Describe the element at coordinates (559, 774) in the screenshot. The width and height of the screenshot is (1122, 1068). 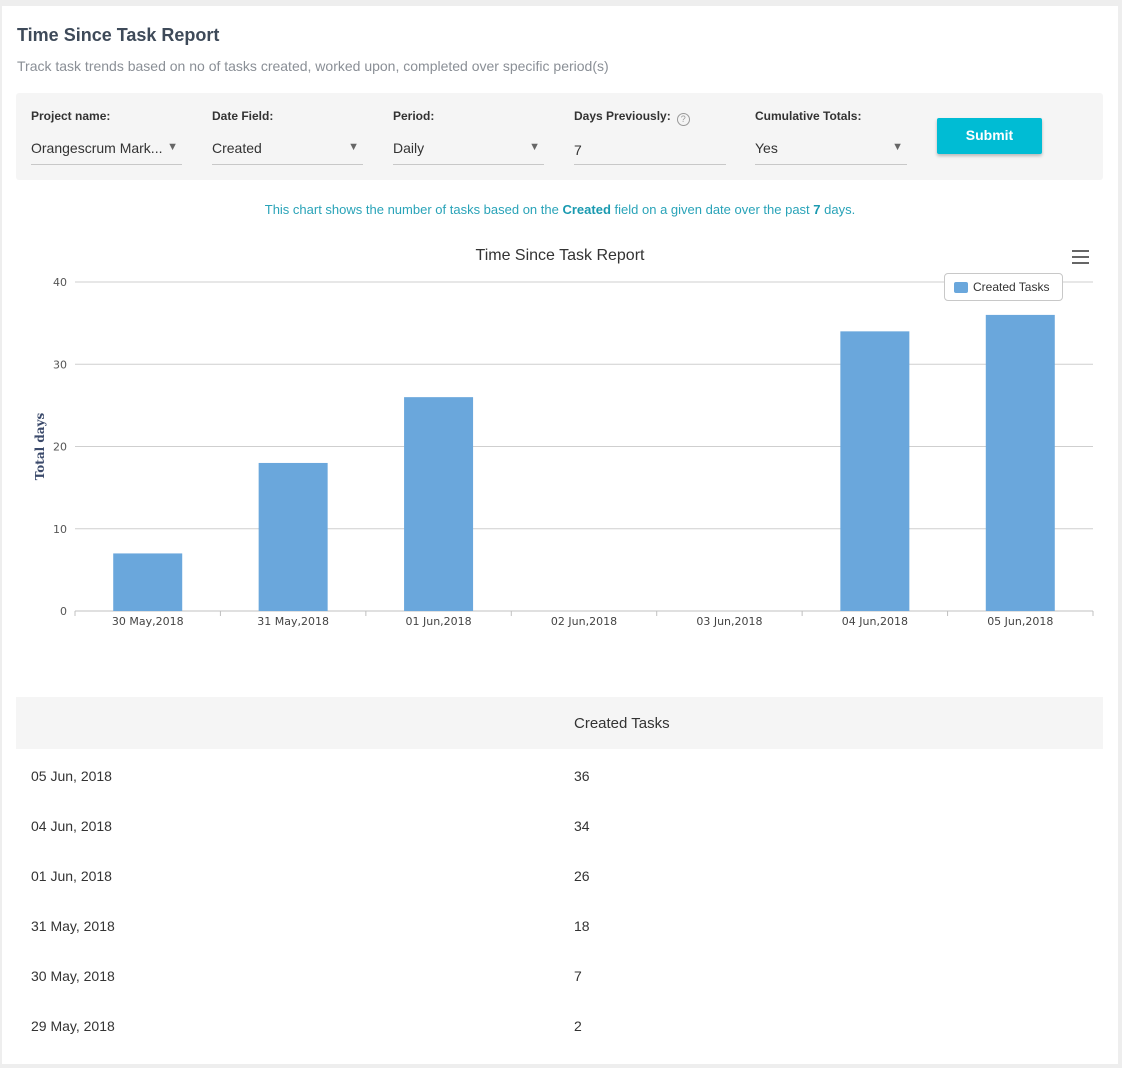
I see `table-row: 05 Jun, 2018 36` at that location.